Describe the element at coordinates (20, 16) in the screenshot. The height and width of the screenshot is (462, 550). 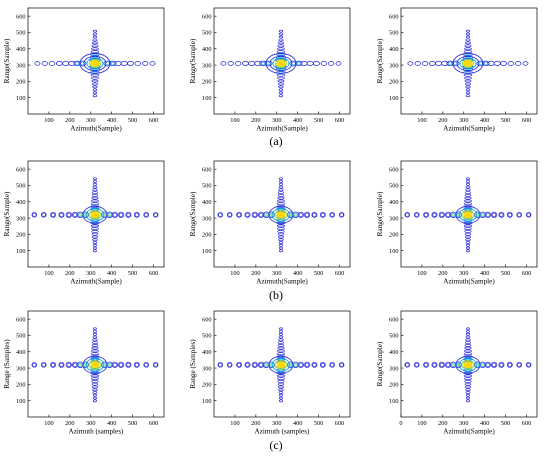
I see `y-tick-label: 600` at that location.